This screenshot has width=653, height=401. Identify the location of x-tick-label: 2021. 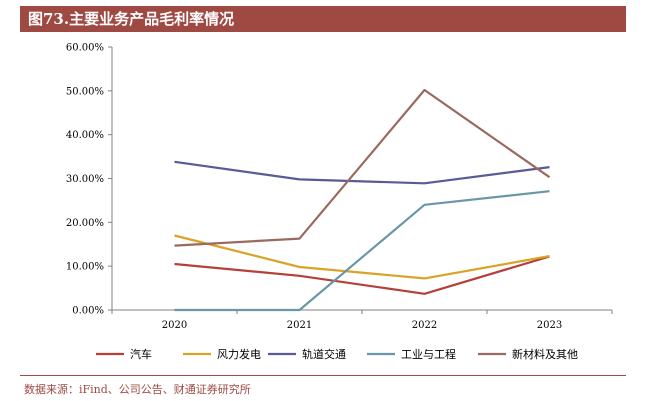
(299, 325).